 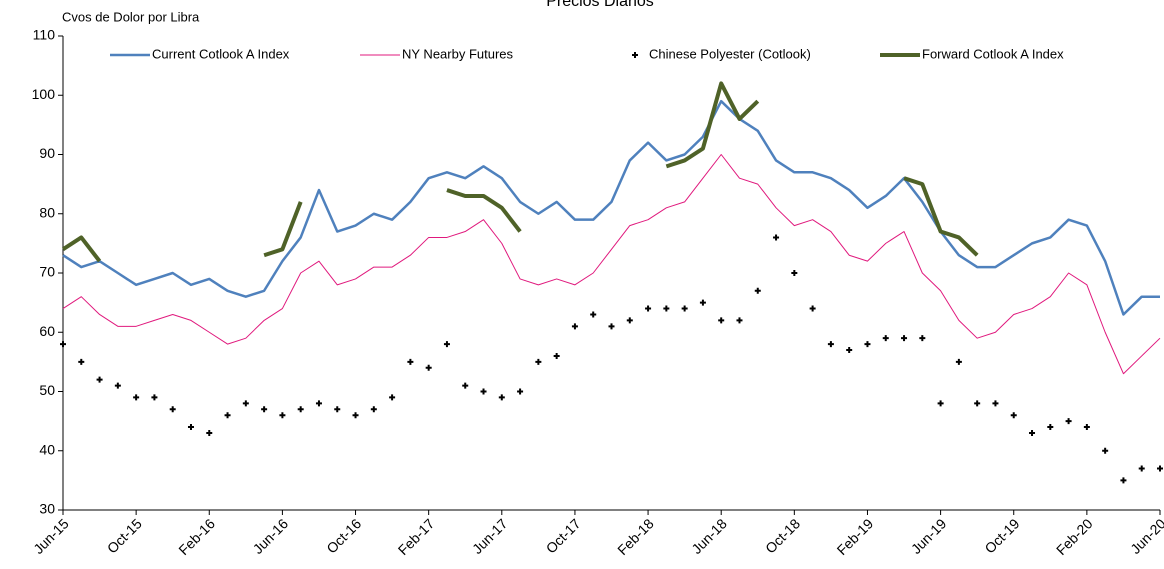 What do you see at coordinates (993, 53) in the screenshot?
I see `legend-label: Forward Cotlook A Index` at bounding box center [993, 53].